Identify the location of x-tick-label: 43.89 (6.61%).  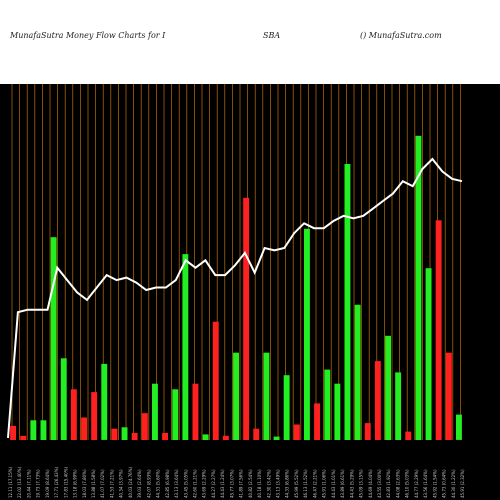
(342, 483).